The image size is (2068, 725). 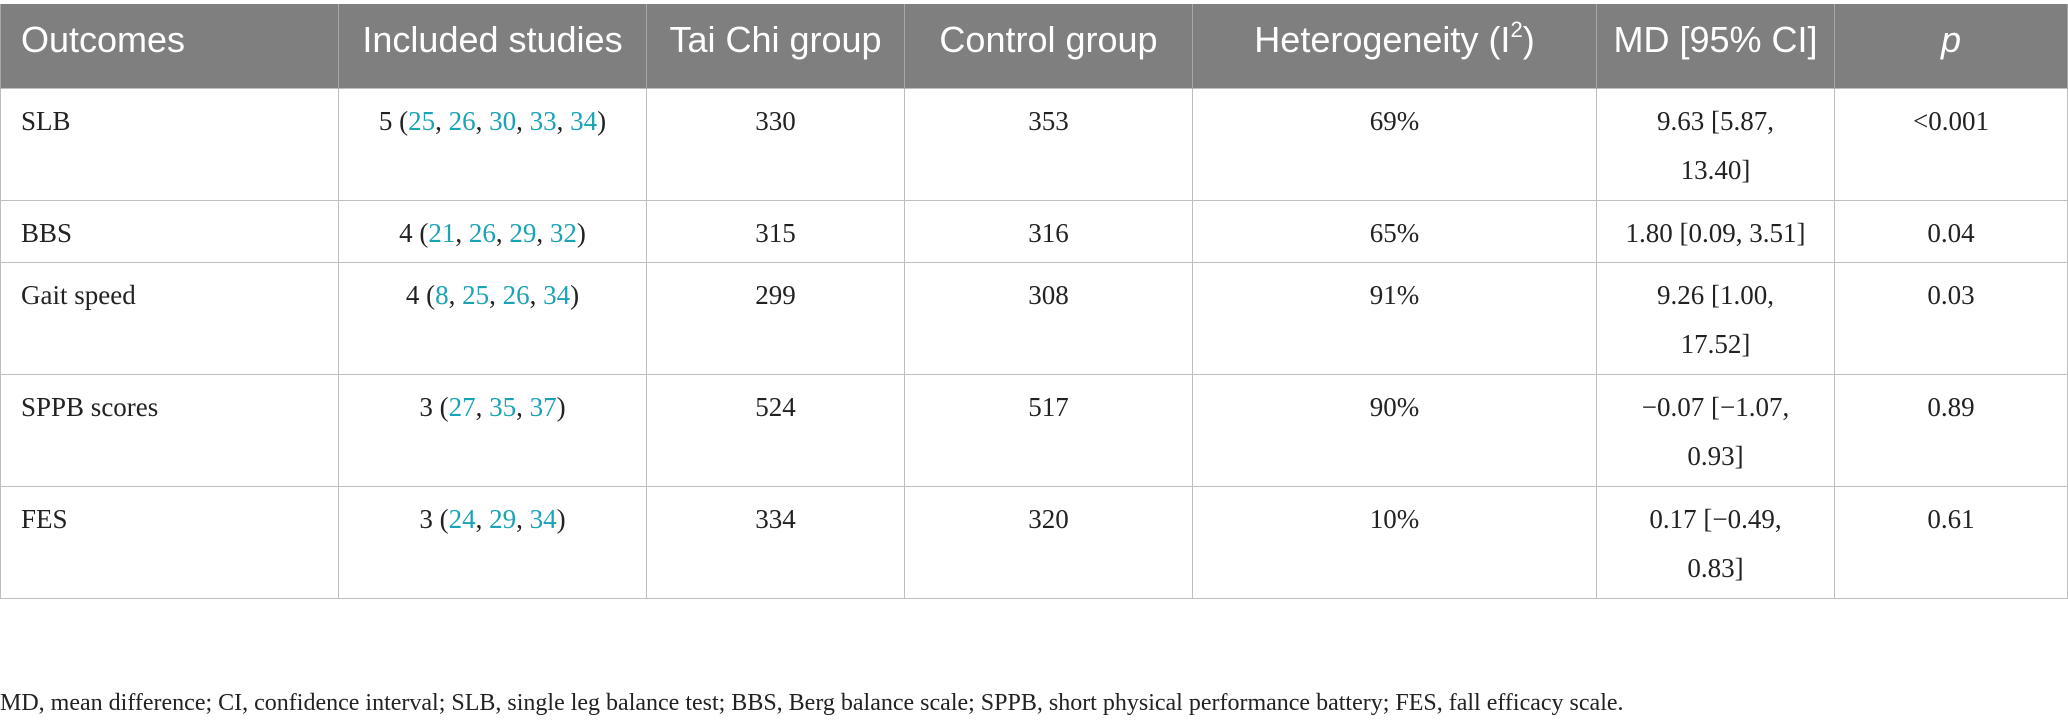 I want to click on md-ci-line: −0.07 [−1.07,, so click(x=1715, y=406).